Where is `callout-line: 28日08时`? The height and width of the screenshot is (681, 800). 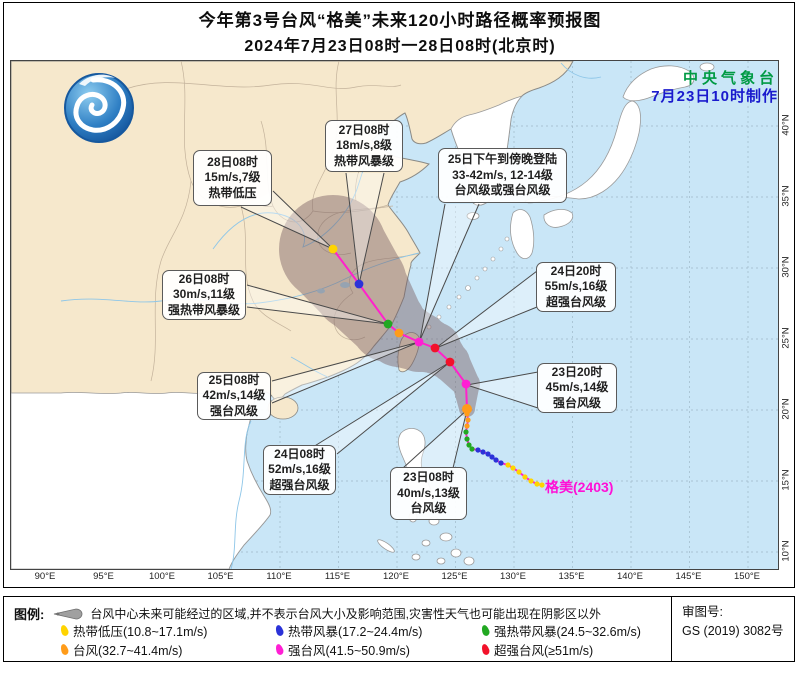
callout-line: 28日08时 is located at coordinates (232, 161).